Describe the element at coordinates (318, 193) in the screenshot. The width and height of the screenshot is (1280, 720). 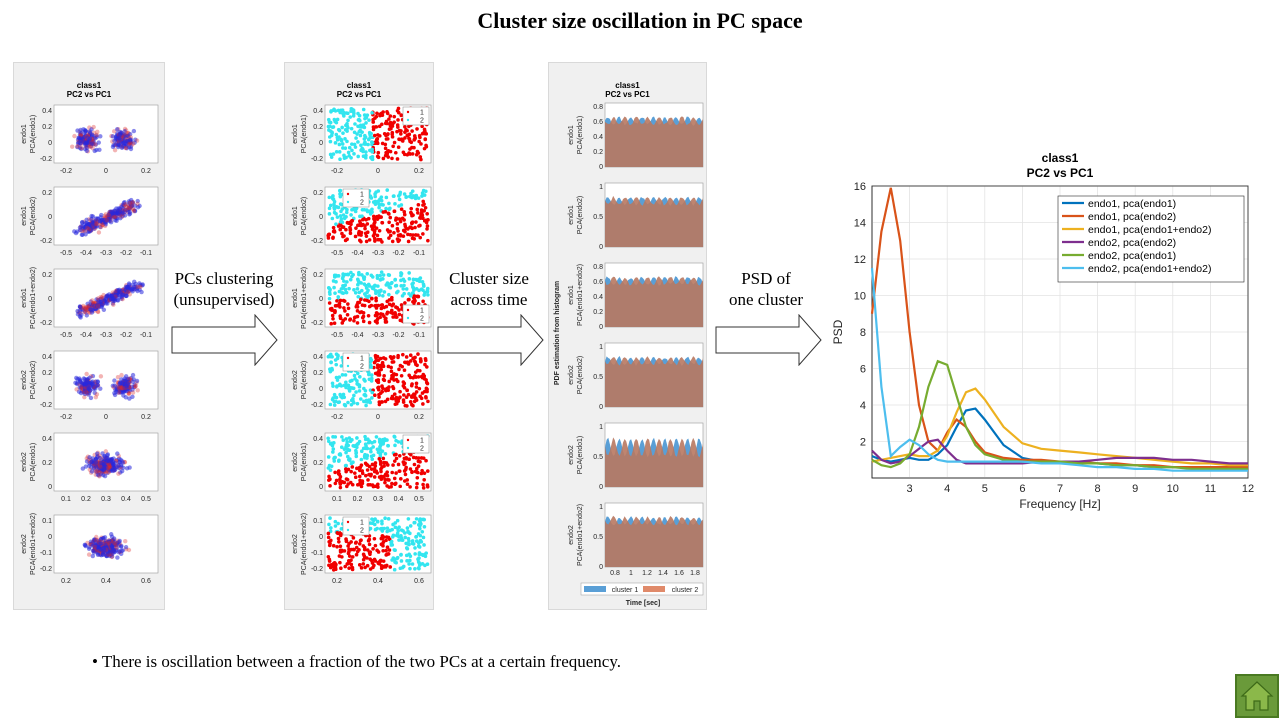
I see `y-tick-label: 0.2` at that location.